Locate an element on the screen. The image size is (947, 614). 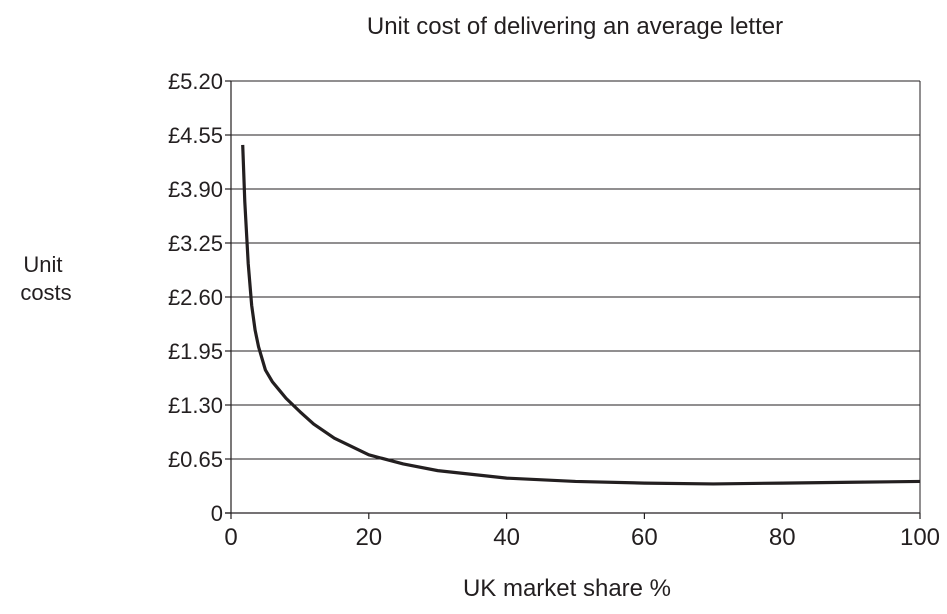
y-tick-label: £4.55 is located at coordinates (195, 135).